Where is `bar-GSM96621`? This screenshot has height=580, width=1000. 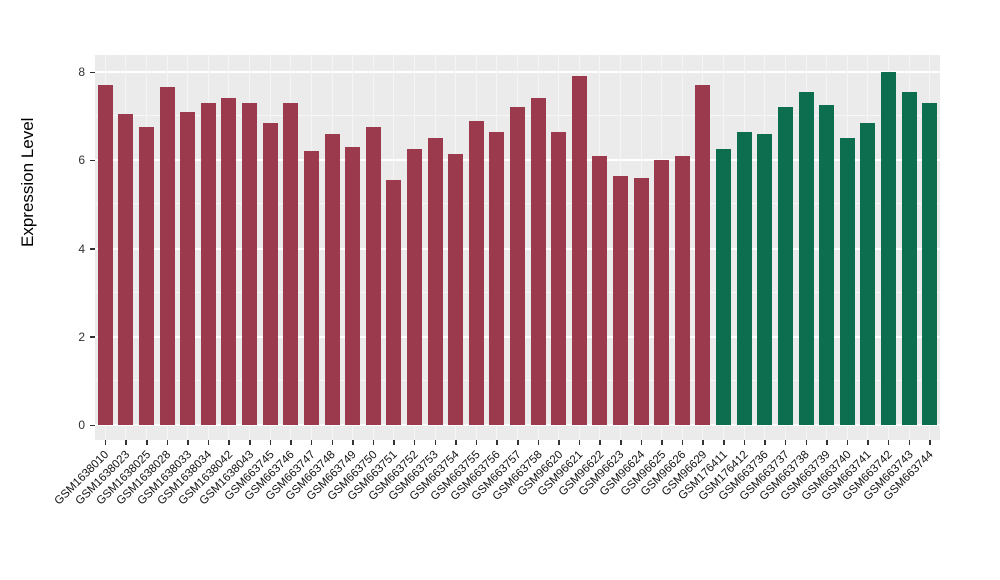
bar-GSM96621 is located at coordinates (579, 250).